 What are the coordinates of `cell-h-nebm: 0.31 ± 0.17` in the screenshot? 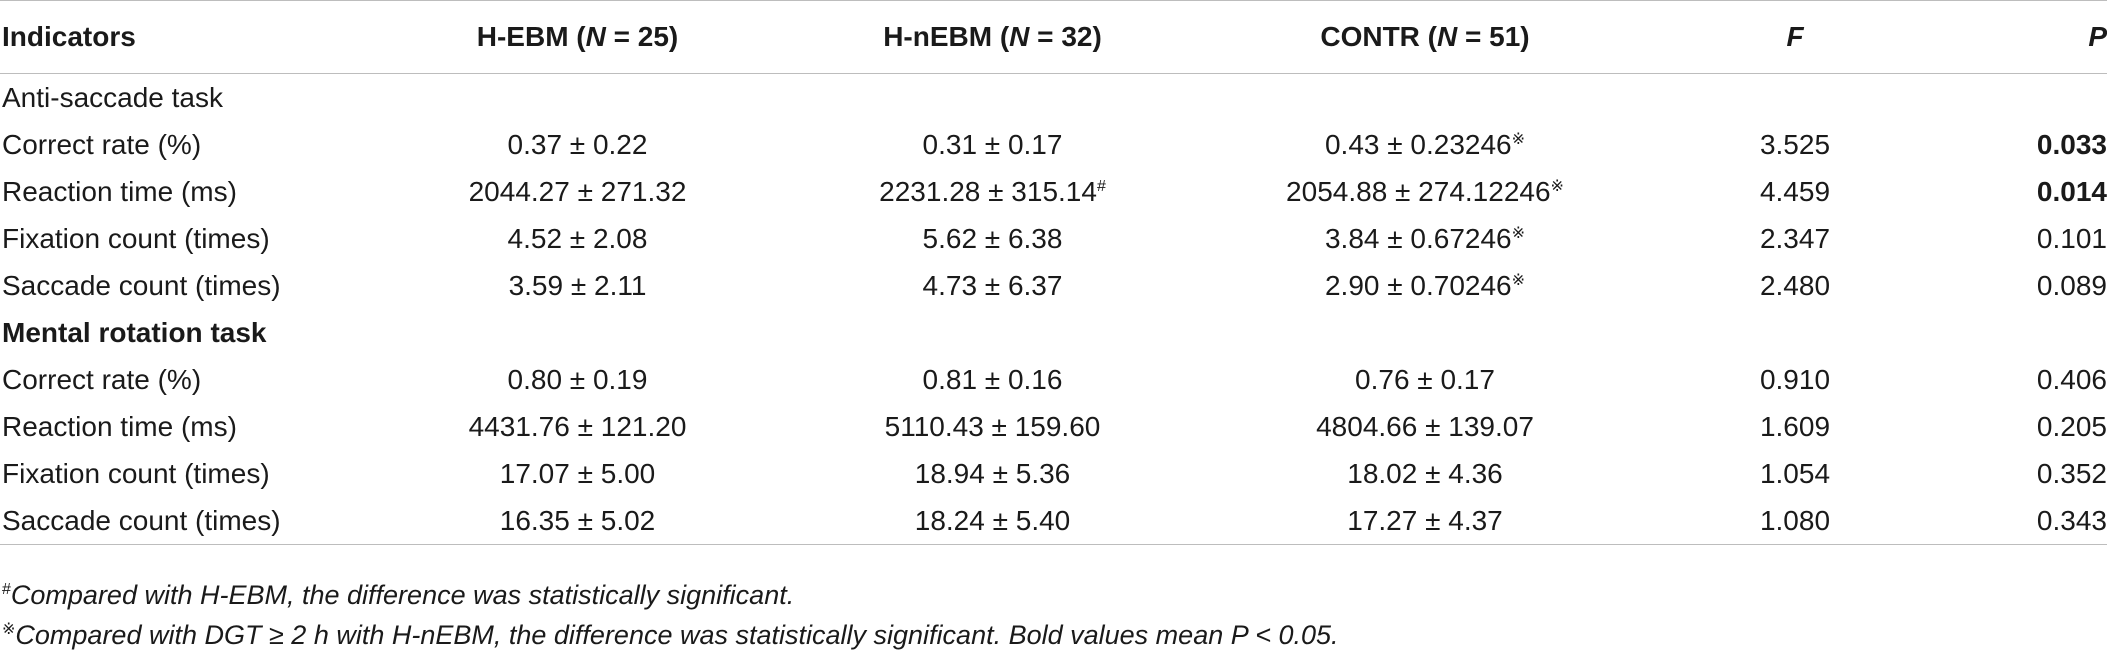 It's located at (992, 144).